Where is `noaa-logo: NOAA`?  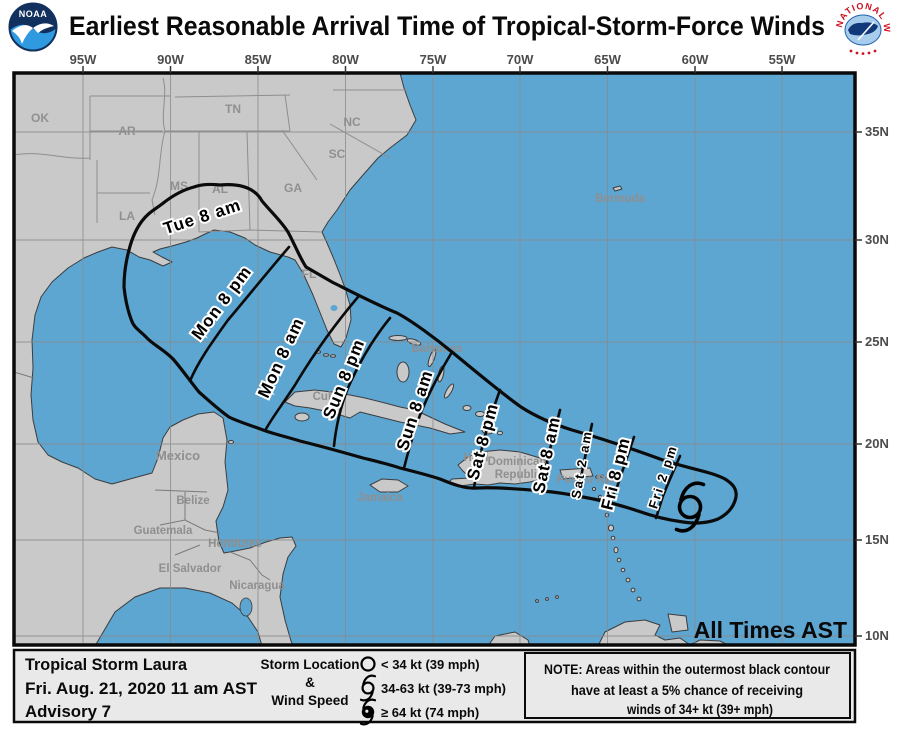
noaa-logo: NOAA is located at coordinates (33, 27).